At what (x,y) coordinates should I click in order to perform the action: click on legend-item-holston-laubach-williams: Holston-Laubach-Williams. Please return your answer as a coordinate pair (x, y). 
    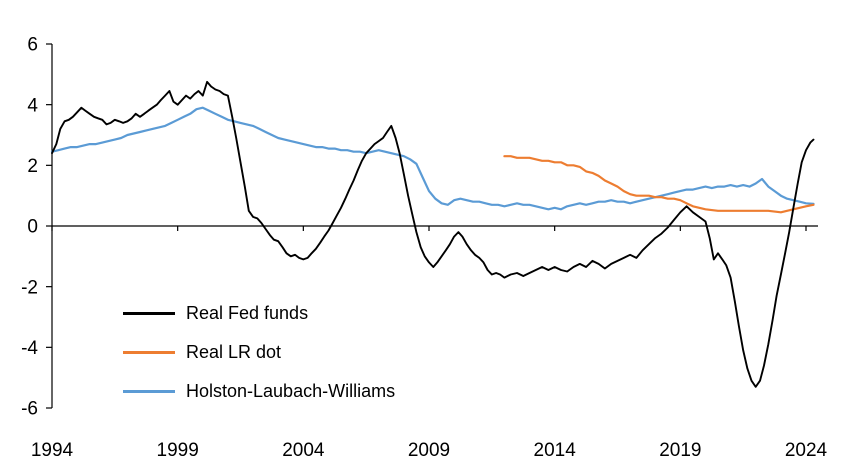
    Looking at the image, I should click on (259, 391).